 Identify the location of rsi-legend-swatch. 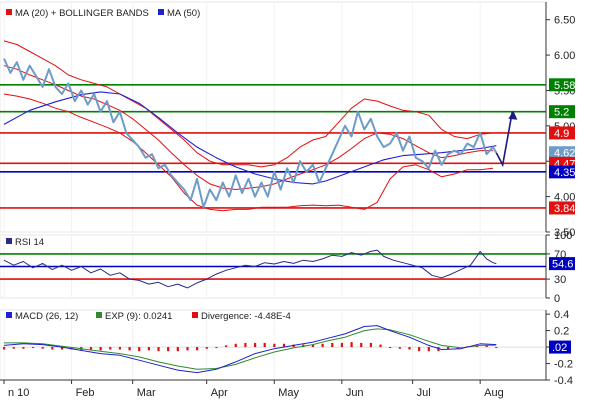
(9, 241).